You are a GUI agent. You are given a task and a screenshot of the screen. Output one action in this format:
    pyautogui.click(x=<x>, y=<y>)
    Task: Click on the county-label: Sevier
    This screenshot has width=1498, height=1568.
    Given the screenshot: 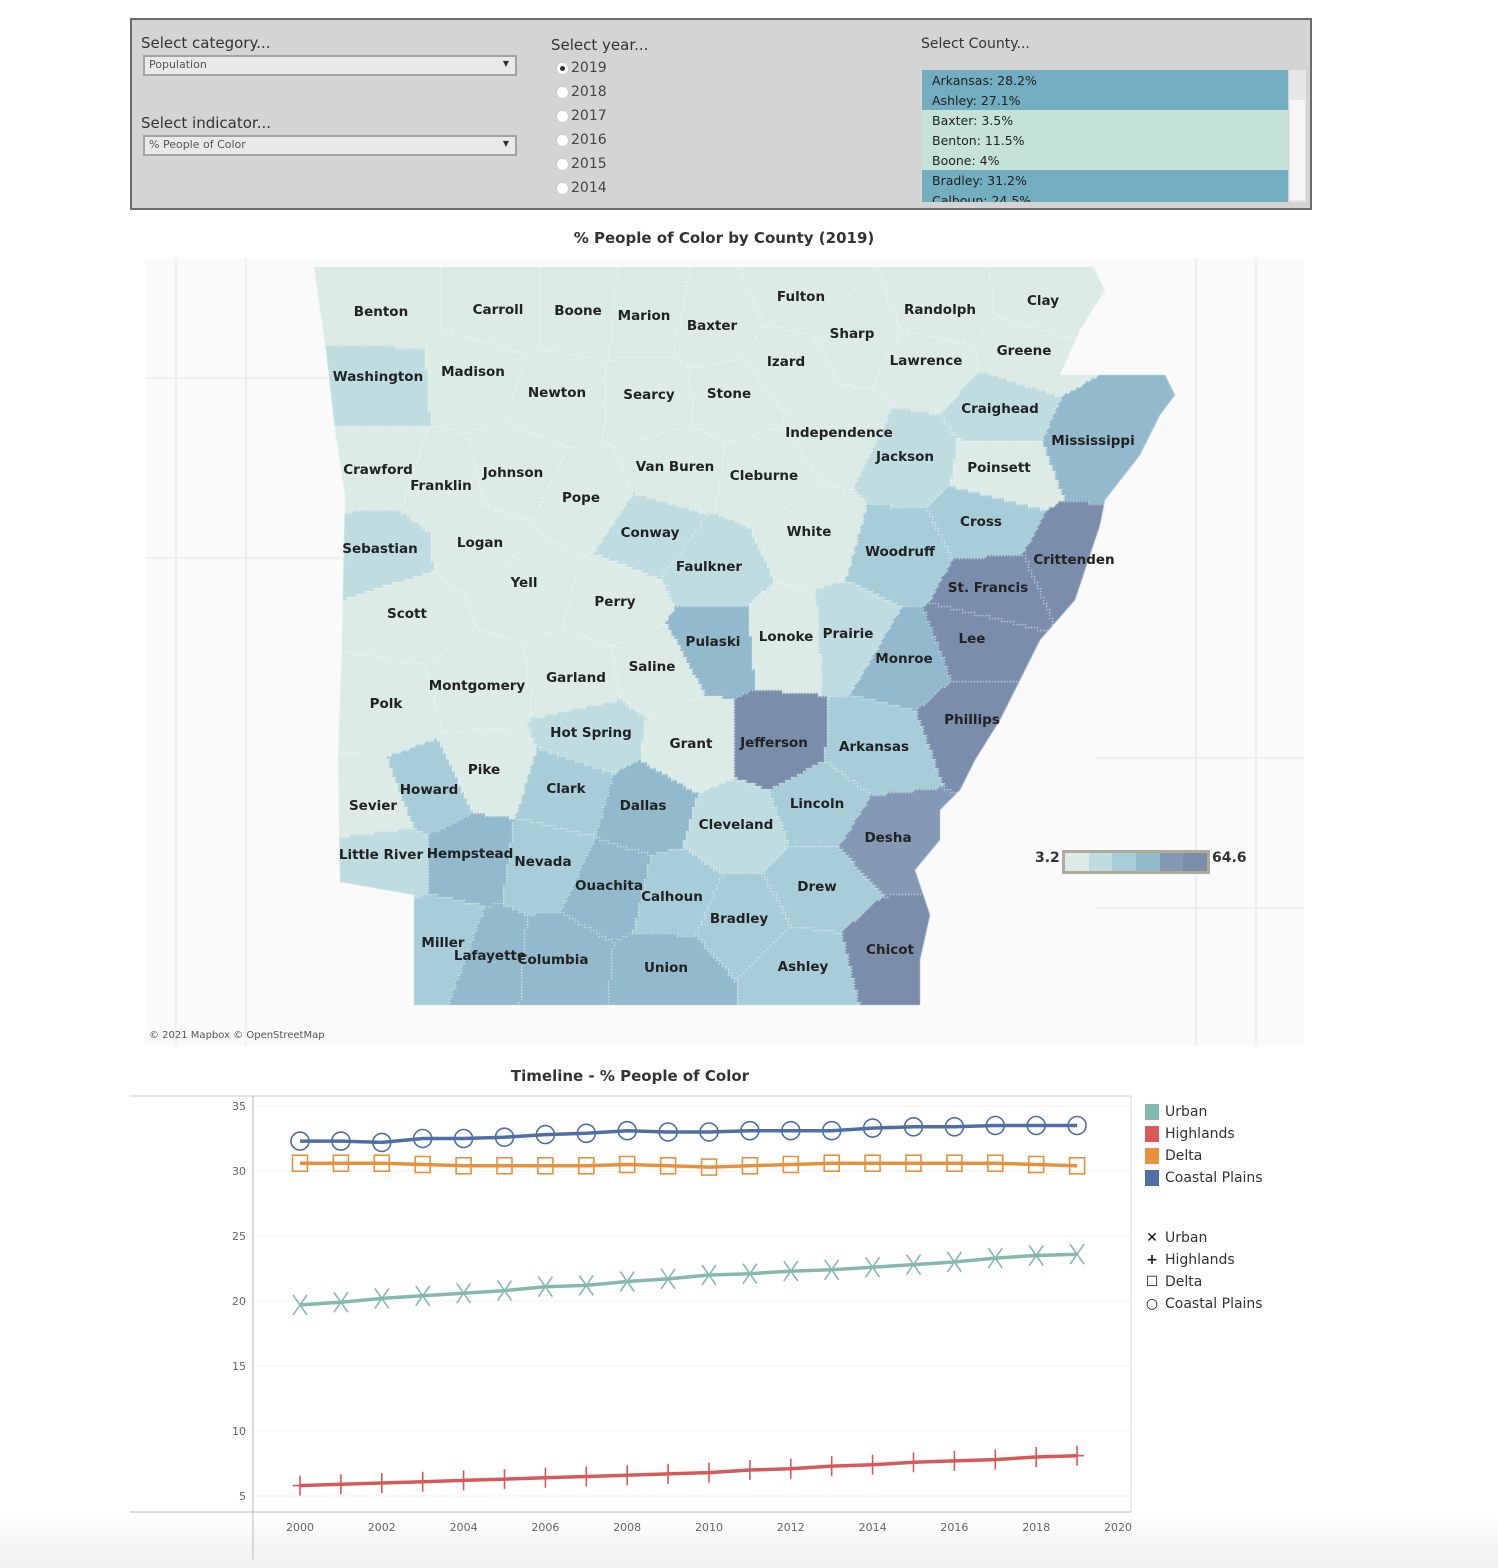 What is the action you would take?
    pyautogui.click(x=373, y=806)
    